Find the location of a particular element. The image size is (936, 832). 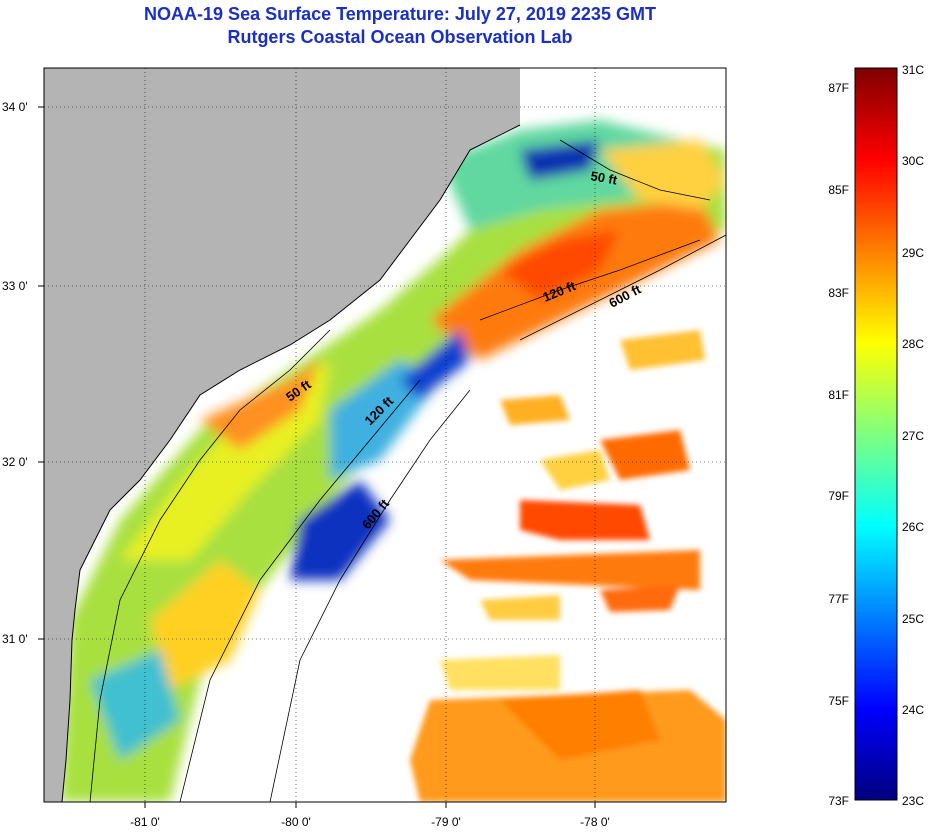

colorbar-label-f: 87F is located at coordinates (838, 88).